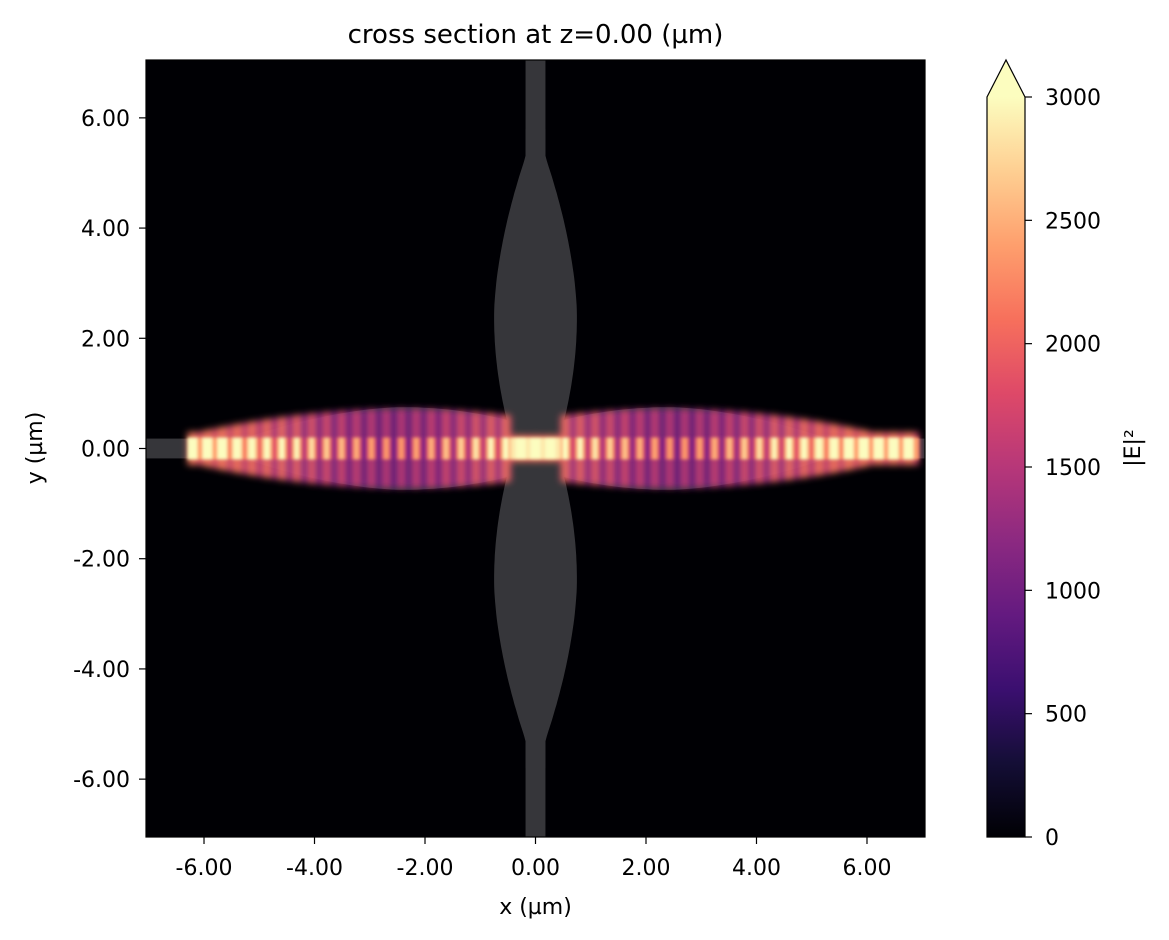 This screenshot has width=1169, height=940. Describe the element at coordinates (204, 868) in the screenshot. I see `x-tick-label: -6.00` at that location.